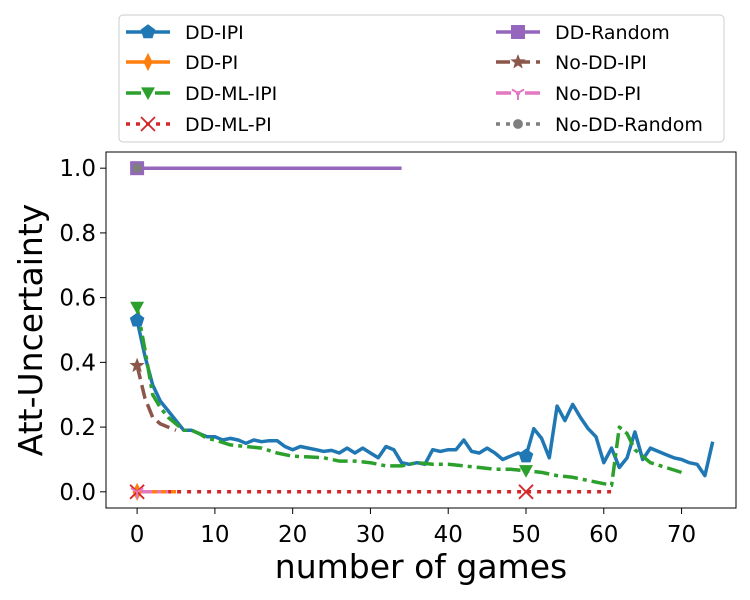 The height and width of the screenshot is (600, 750). Describe the element at coordinates (82, 331) in the screenshot. I see `y-axis-ticks: 0.0 0.2 0.4 0.6 0.8 1.0` at that location.